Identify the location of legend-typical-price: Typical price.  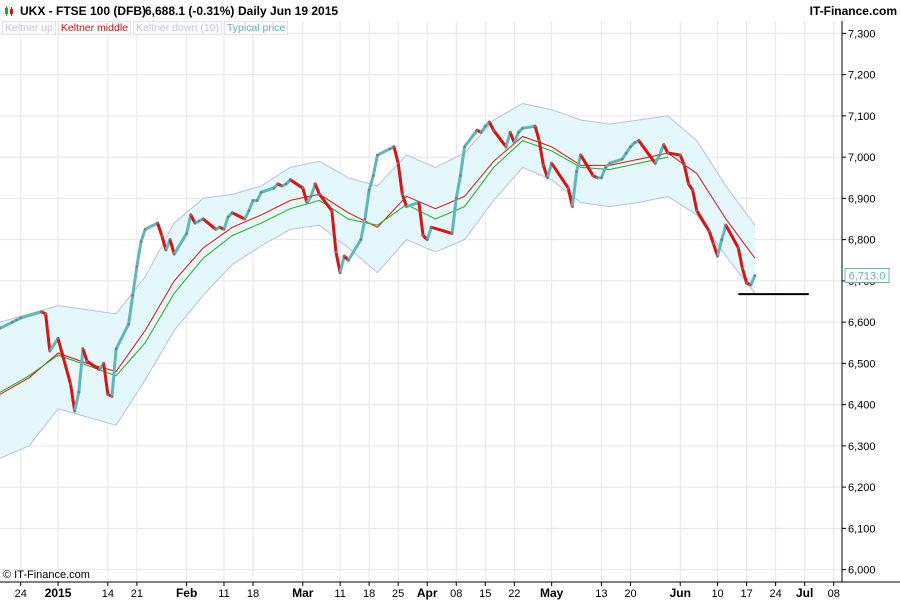
(256, 28).